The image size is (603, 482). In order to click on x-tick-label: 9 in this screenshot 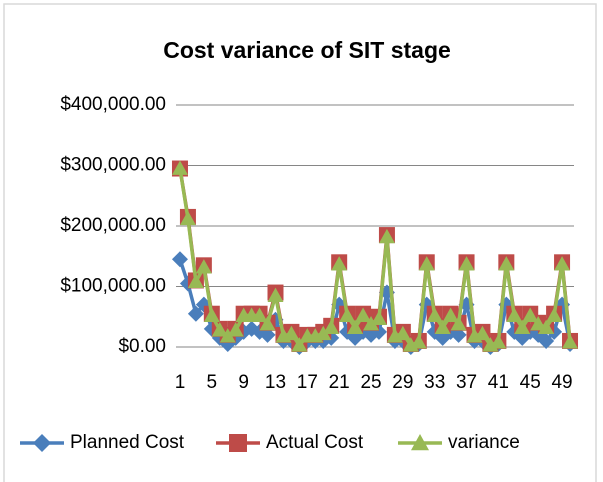, I will do `click(243, 382)`.